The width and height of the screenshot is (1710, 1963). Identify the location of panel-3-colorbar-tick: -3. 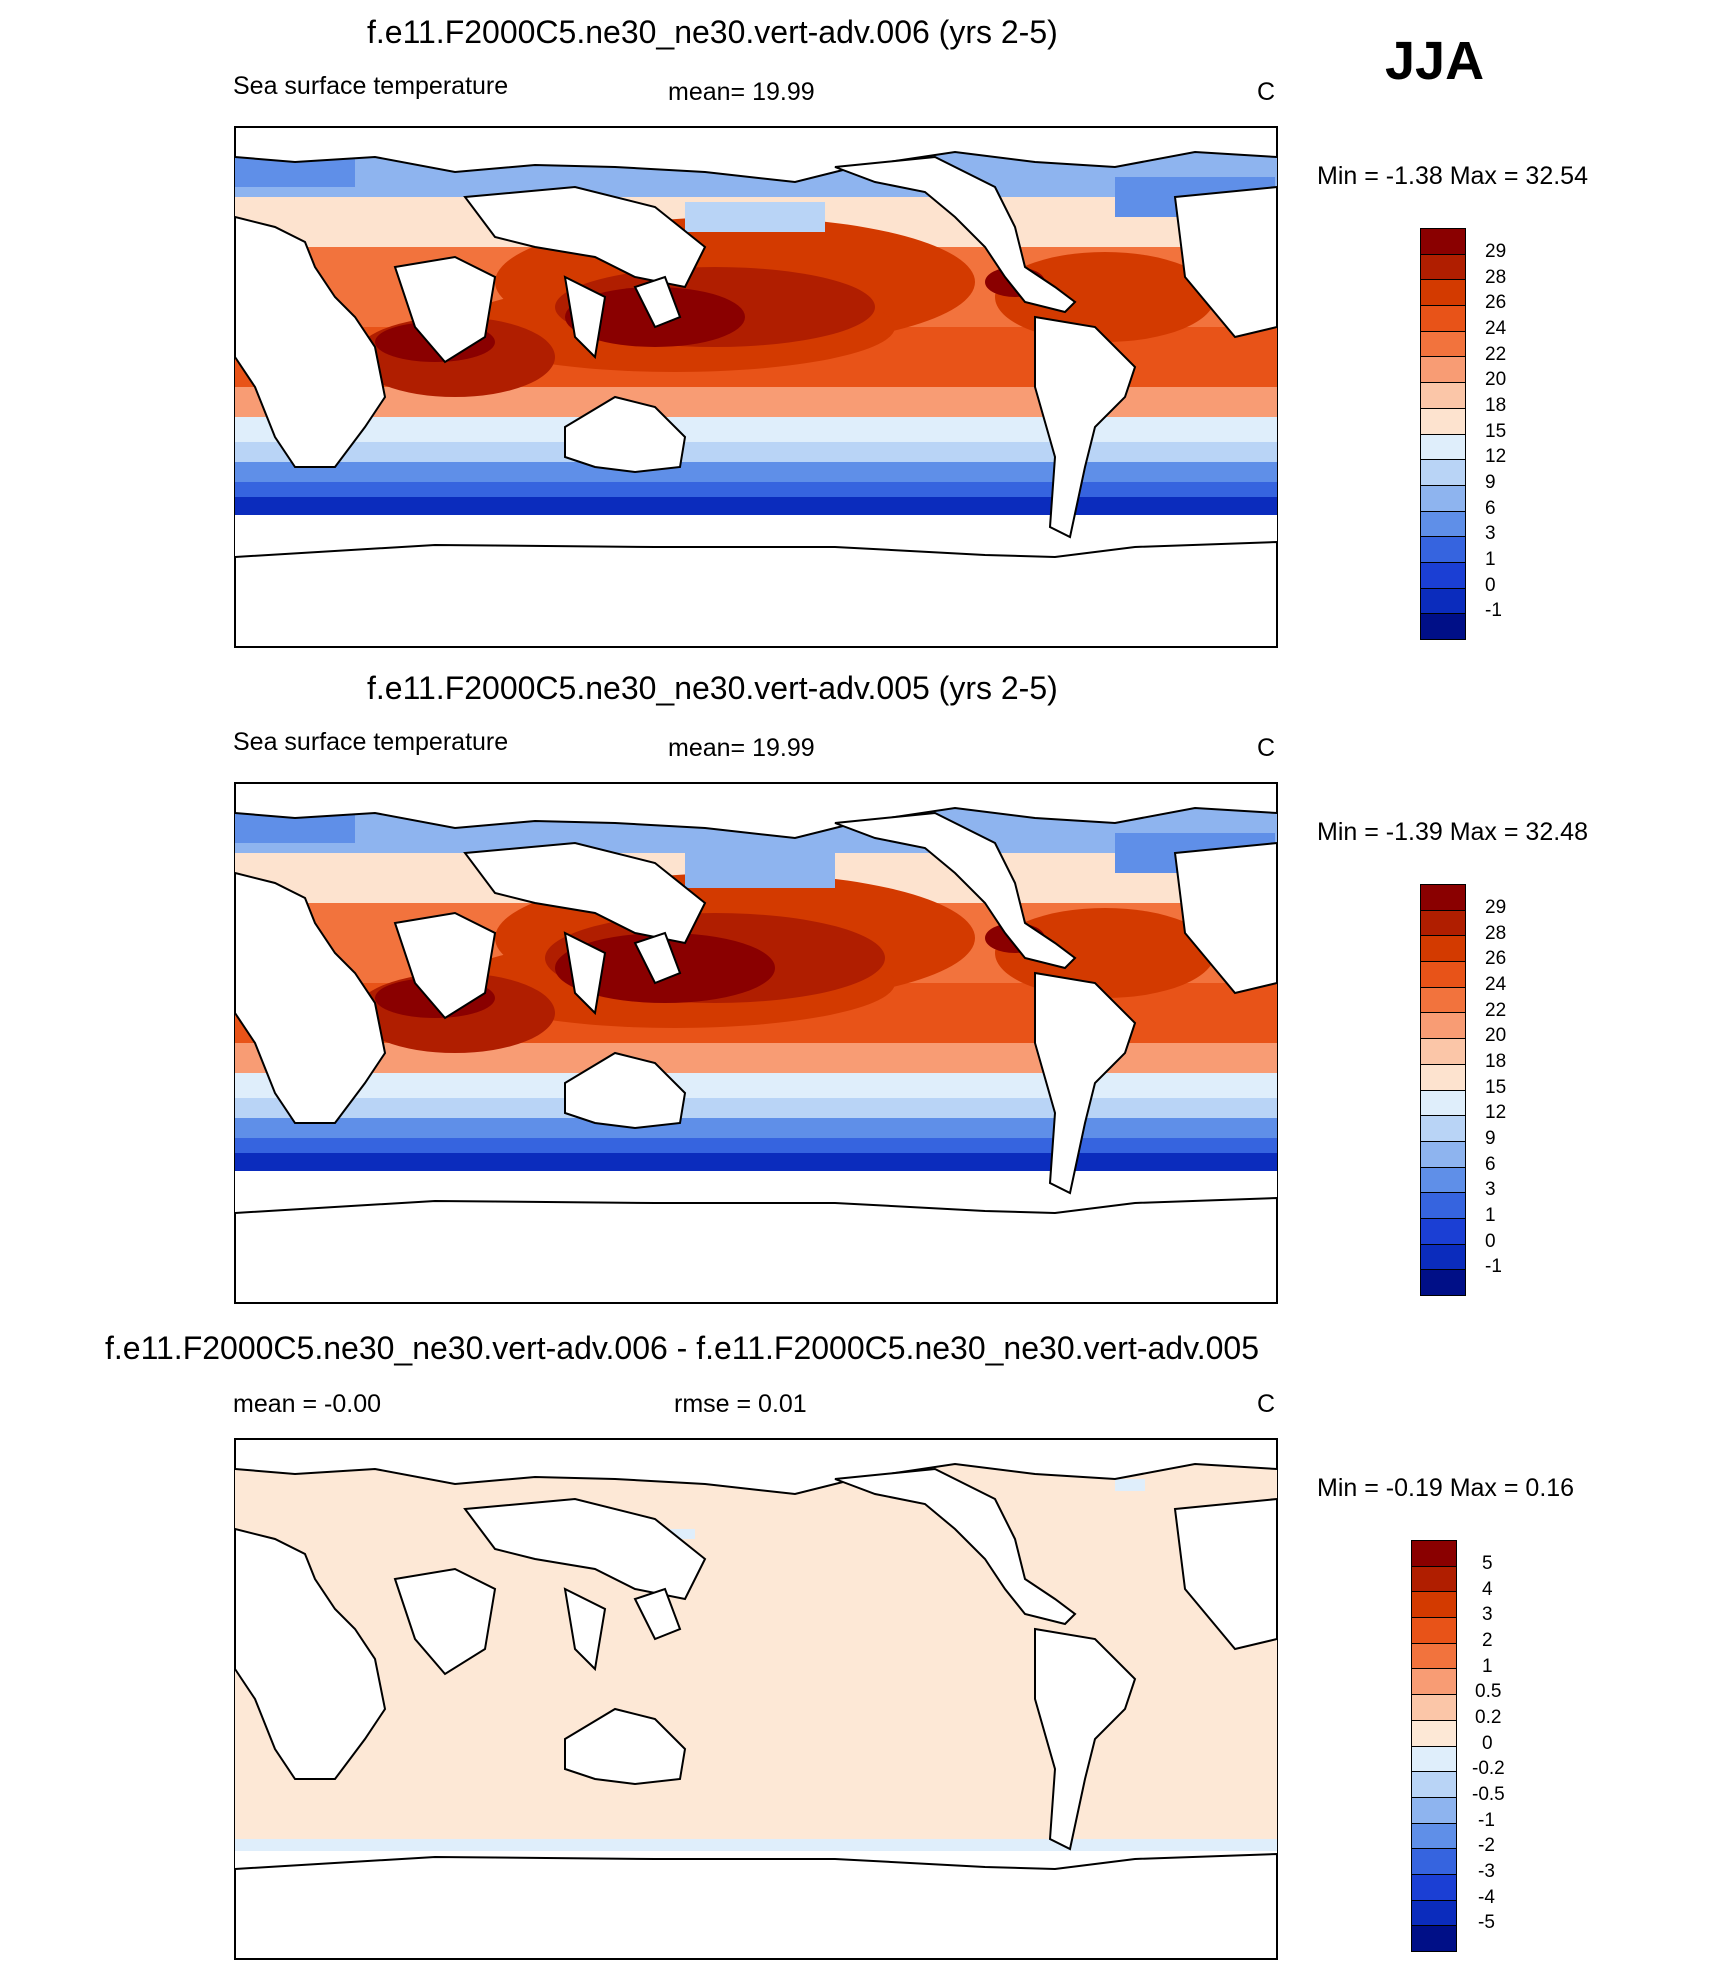
(1486, 1871).